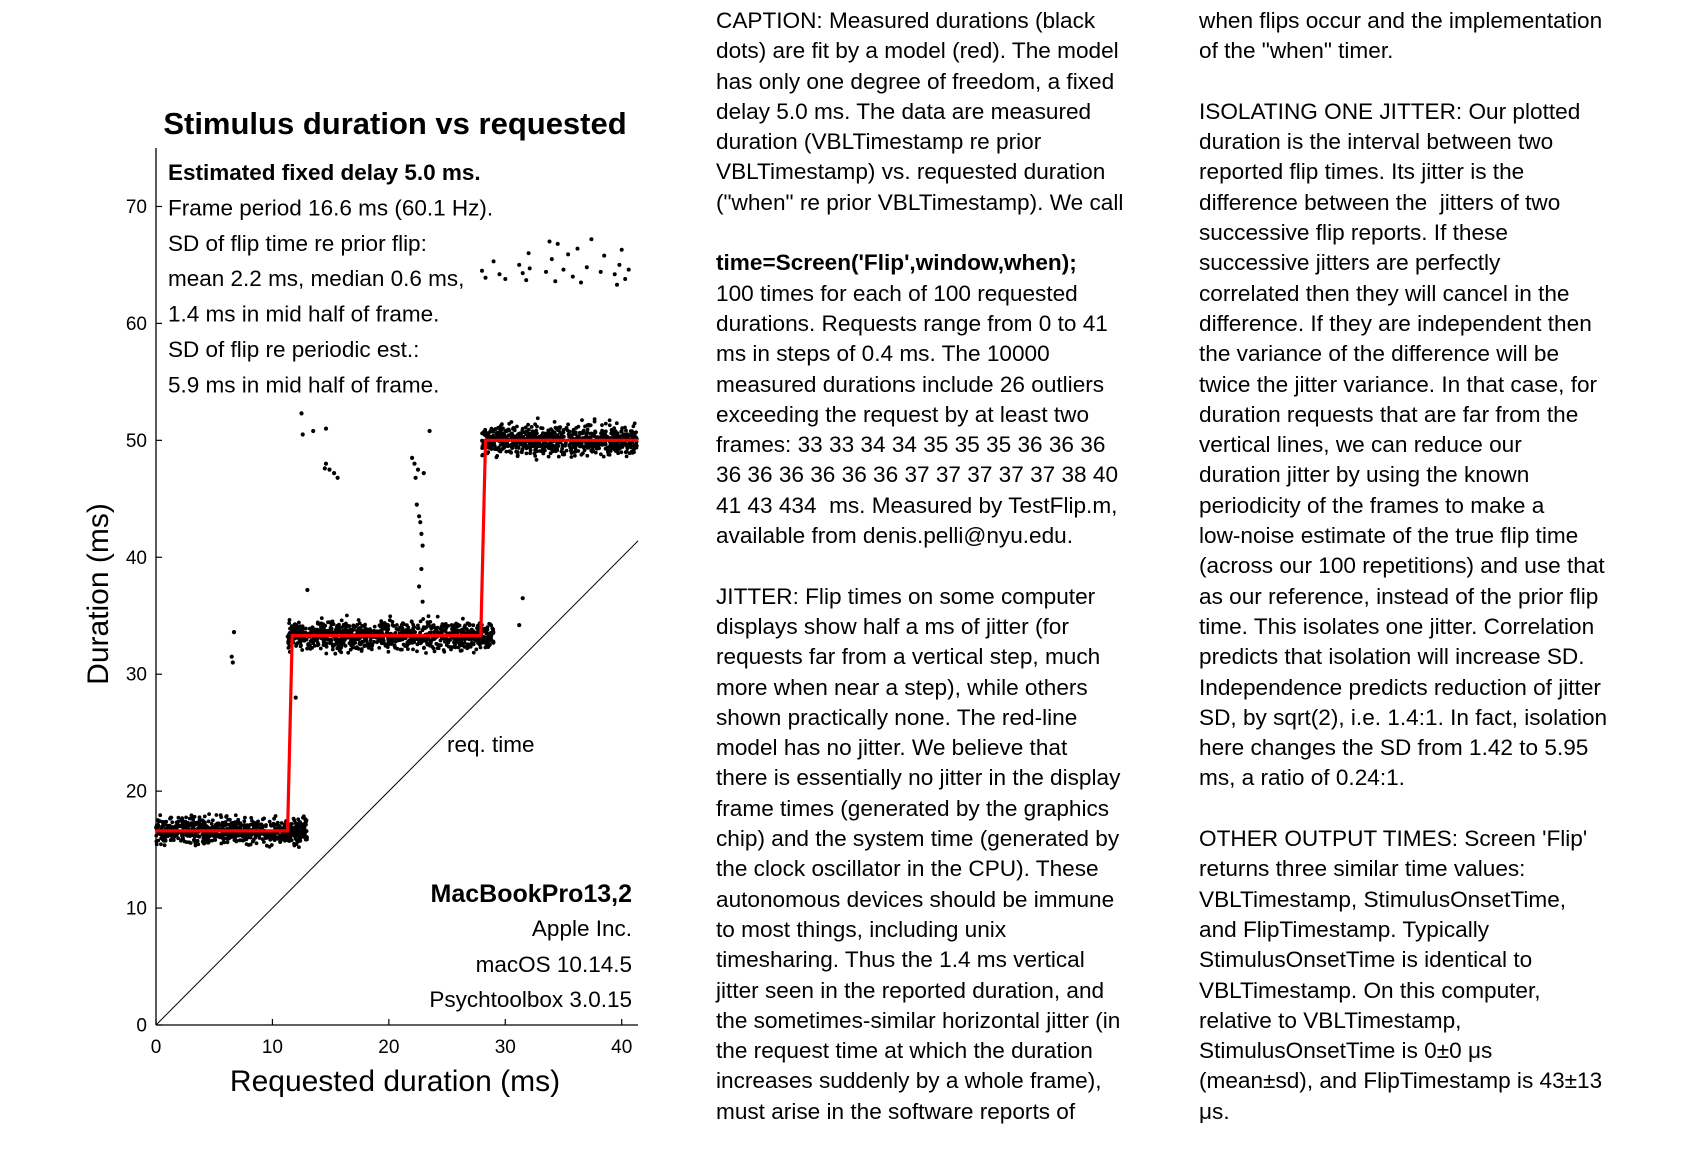 This screenshot has height=1160, width=1706. What do you see at coordinates (918, 839) in the screenshot?
I see `caption-line: chip) and the system time (generated by` at bounding box center [918, 839].